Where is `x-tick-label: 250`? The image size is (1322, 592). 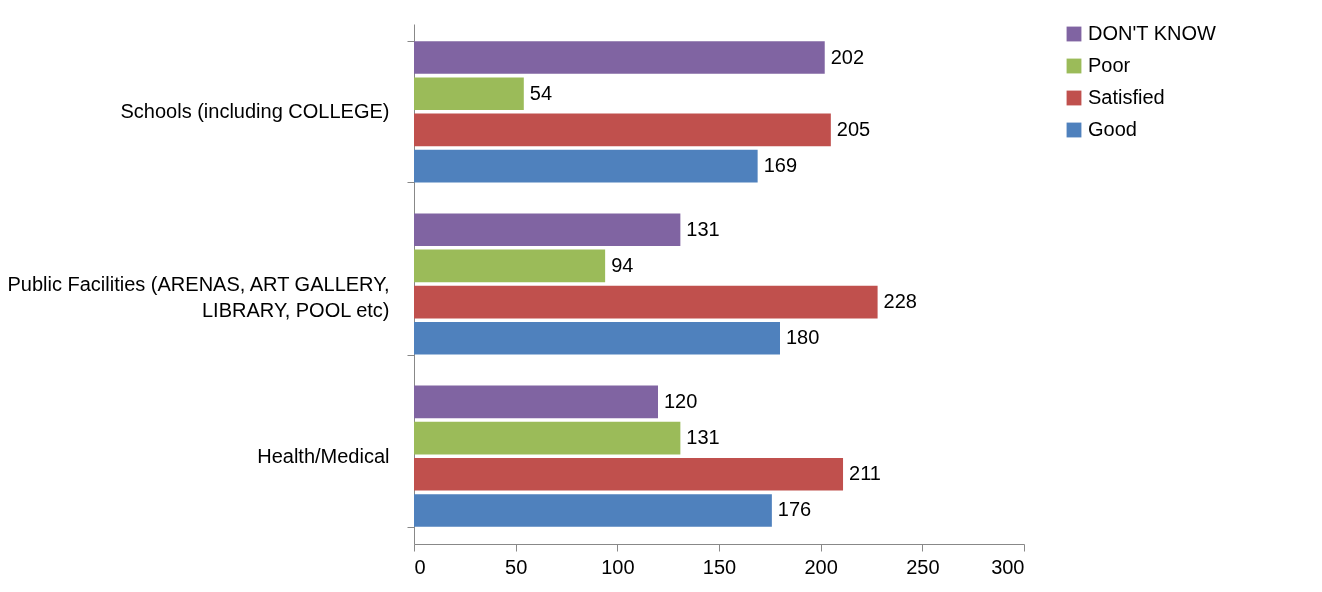
x-tick-label: 250 is located at coordinates (923, 566).